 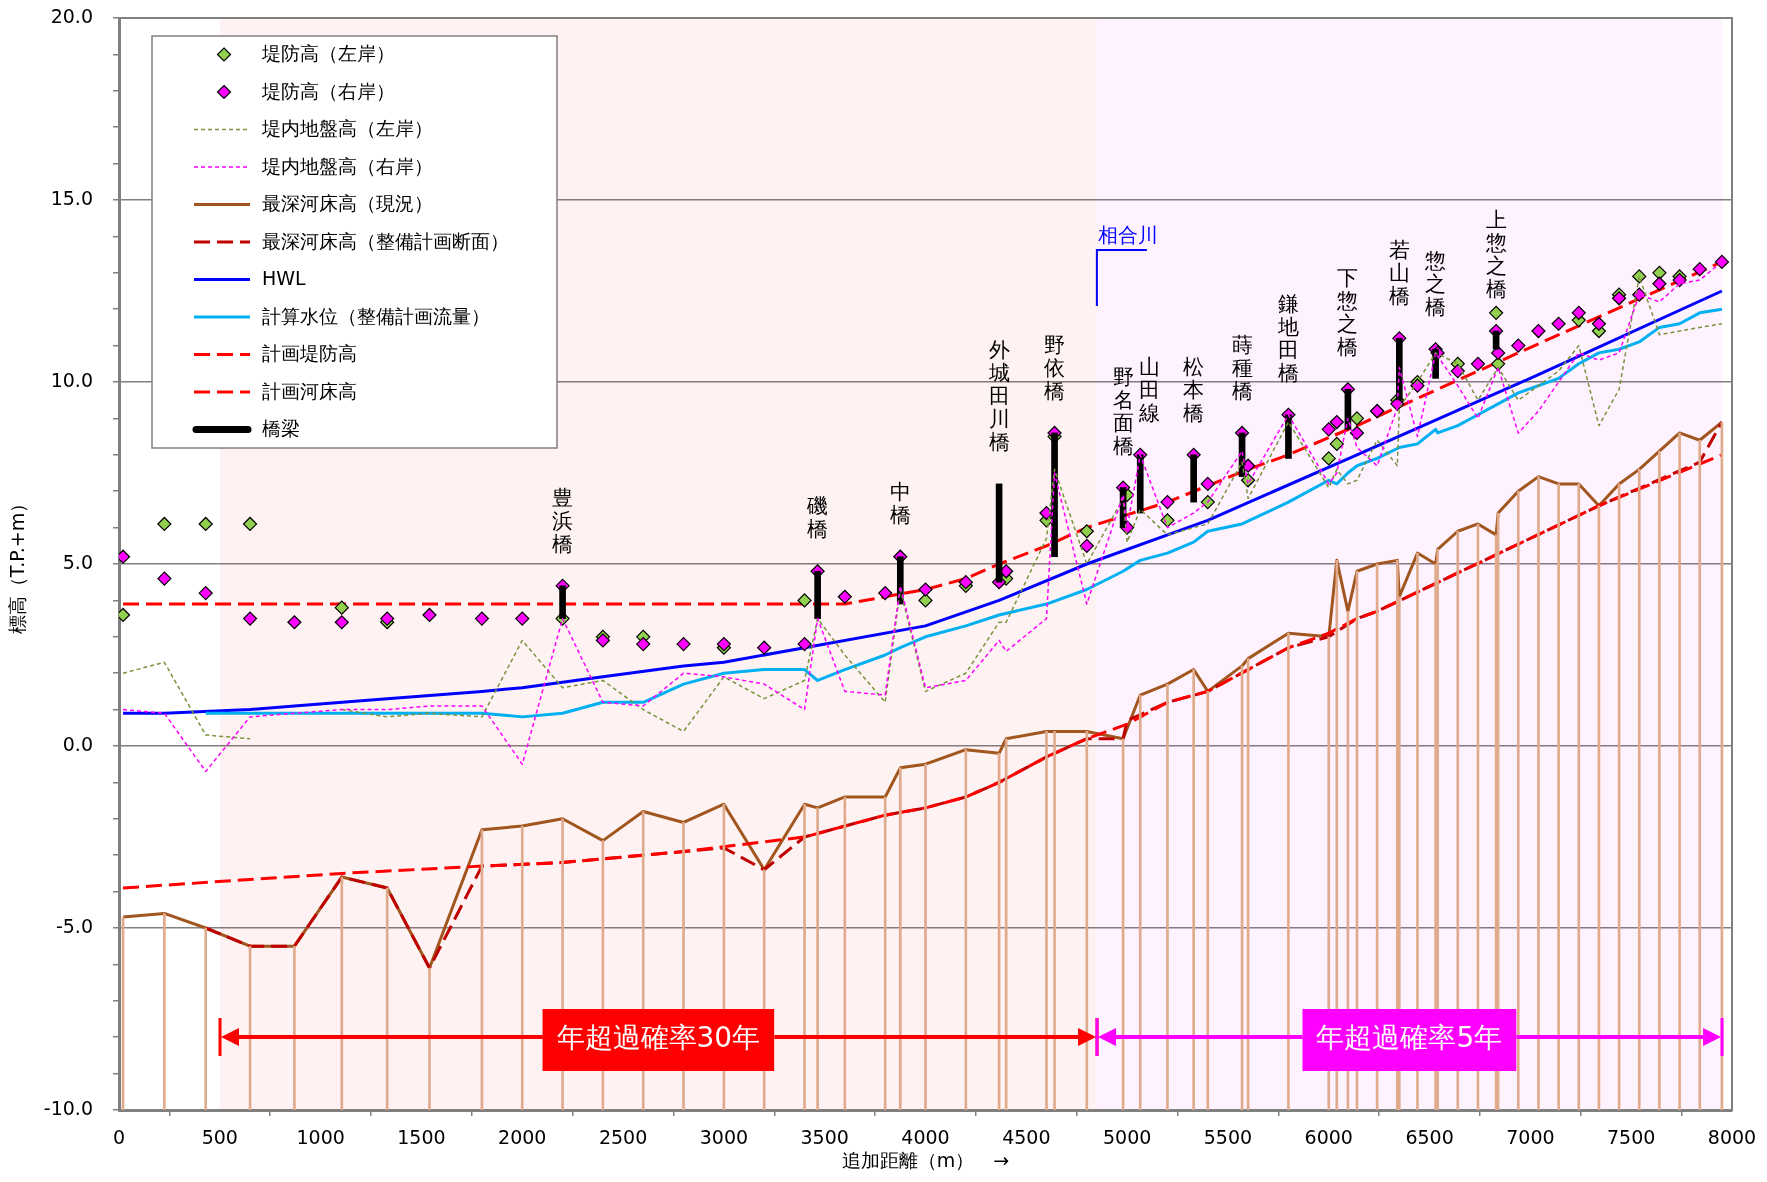 What do you see at coordinates (1123, 411) in the screenshot?
I see `annotation: 野名面橋` at bounding box center [1123, 411].